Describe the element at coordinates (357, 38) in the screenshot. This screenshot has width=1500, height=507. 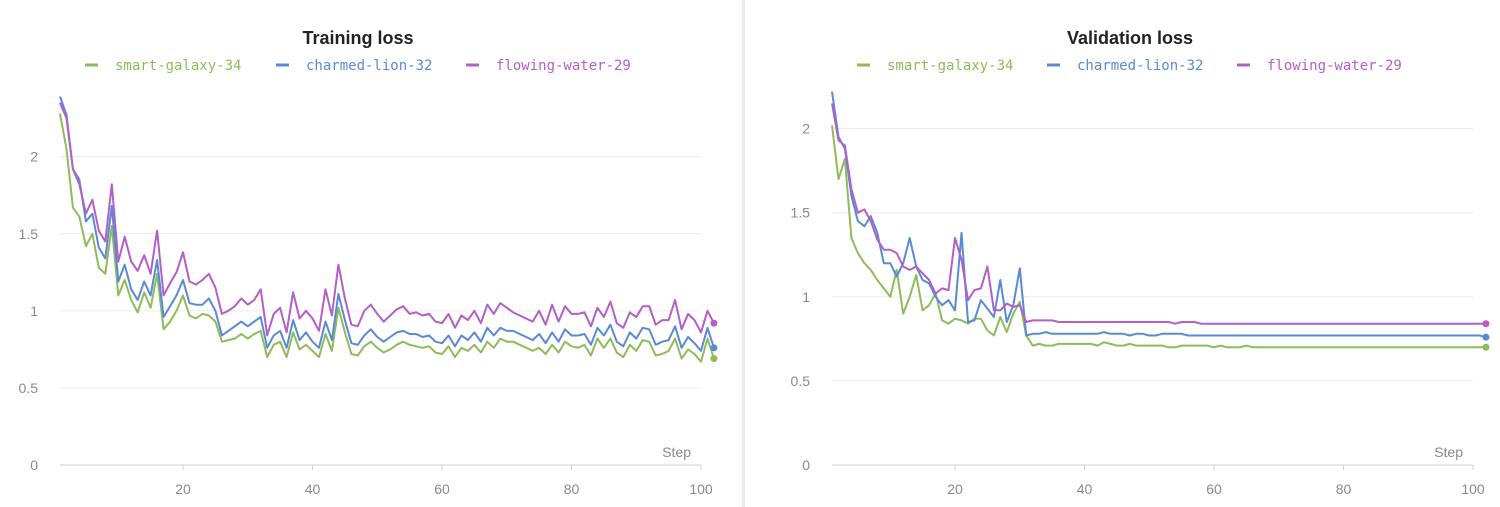
I see `chart-title: Training loss` at that location.